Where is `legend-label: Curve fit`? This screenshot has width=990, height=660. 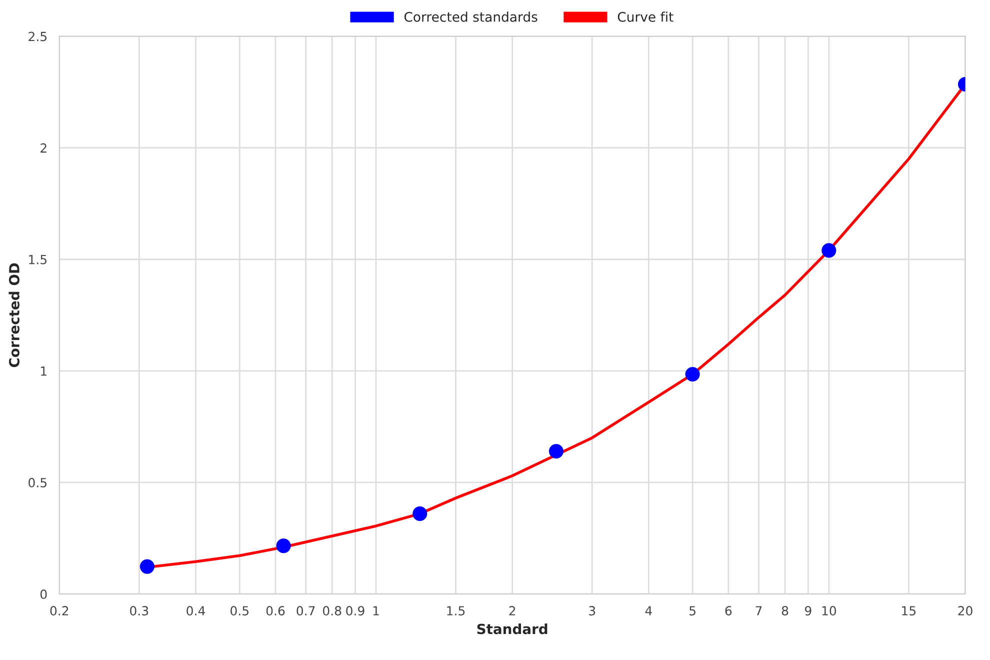 legend-label: Curve fit is located at coordinates (646, 17).